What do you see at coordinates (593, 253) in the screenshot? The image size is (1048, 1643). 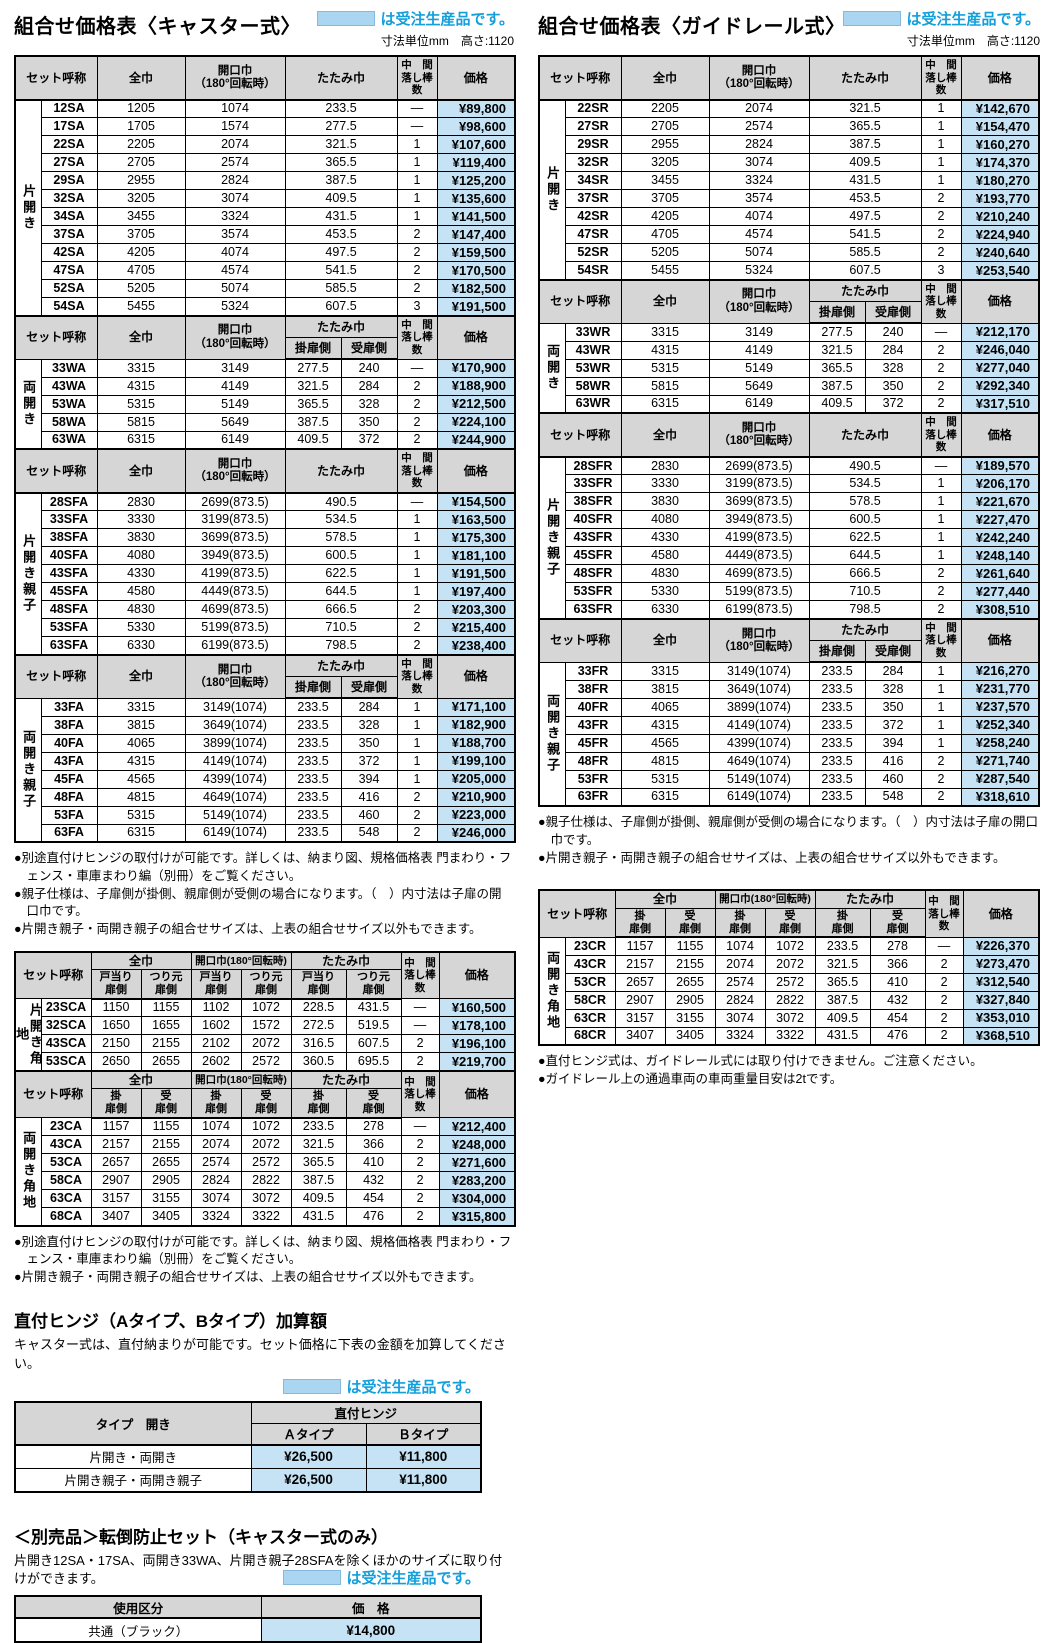 I see `set-name-cell: 52SR` at bounding box center [593, 253].